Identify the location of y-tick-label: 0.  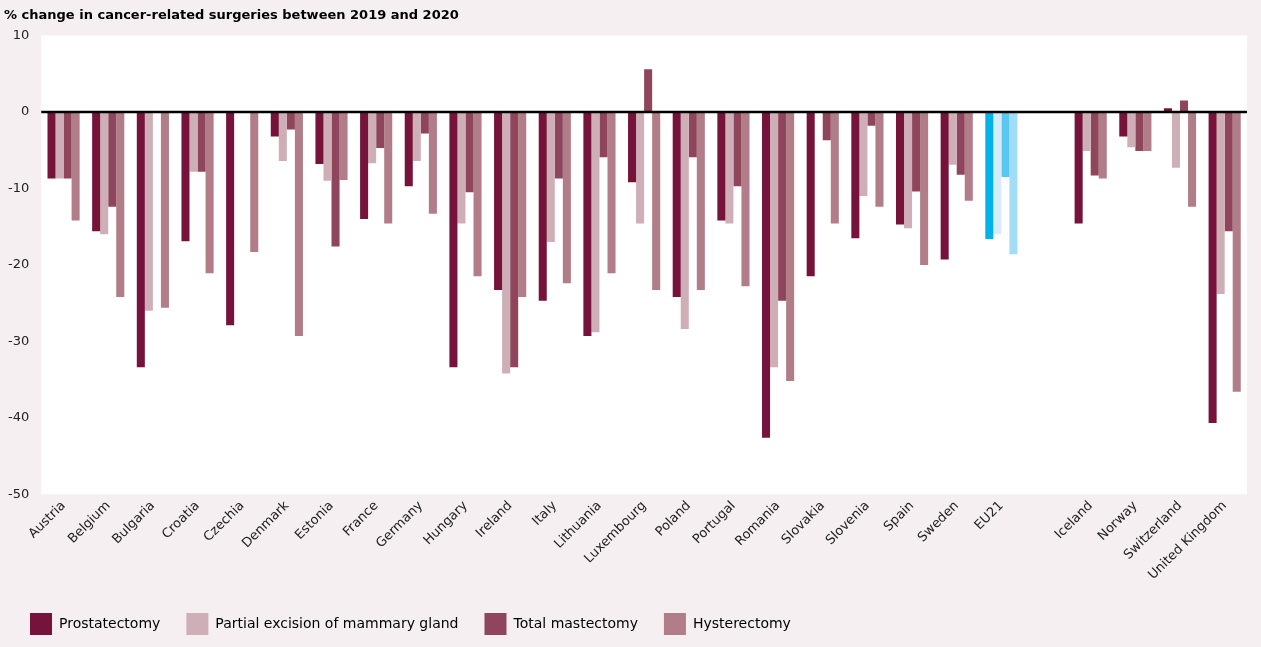
(25, 111).